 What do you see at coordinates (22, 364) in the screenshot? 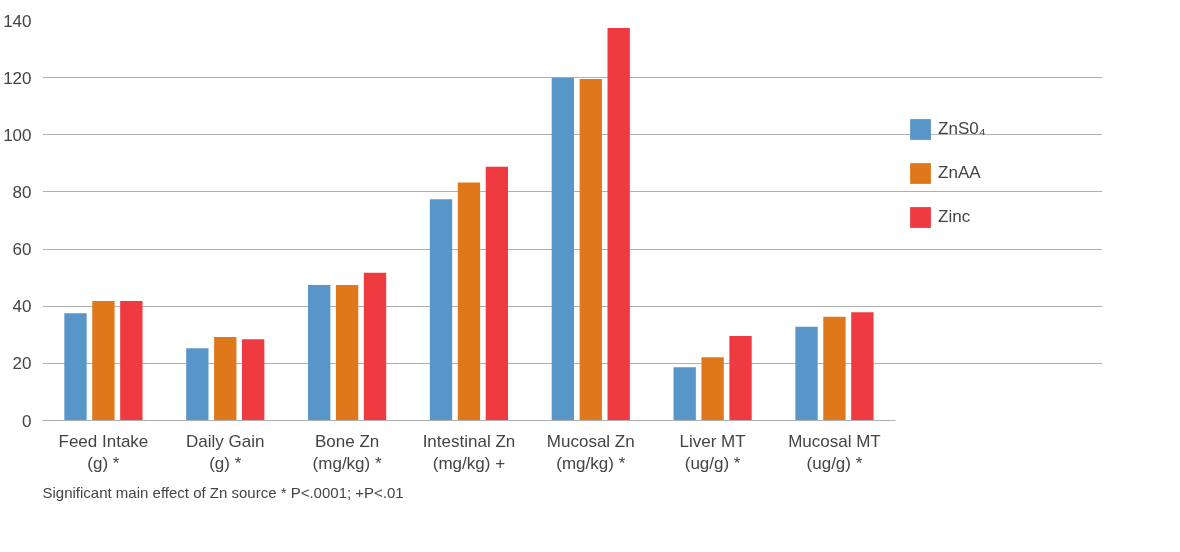
I see `y-tick-label: 20` at bounding box center [22, 364].